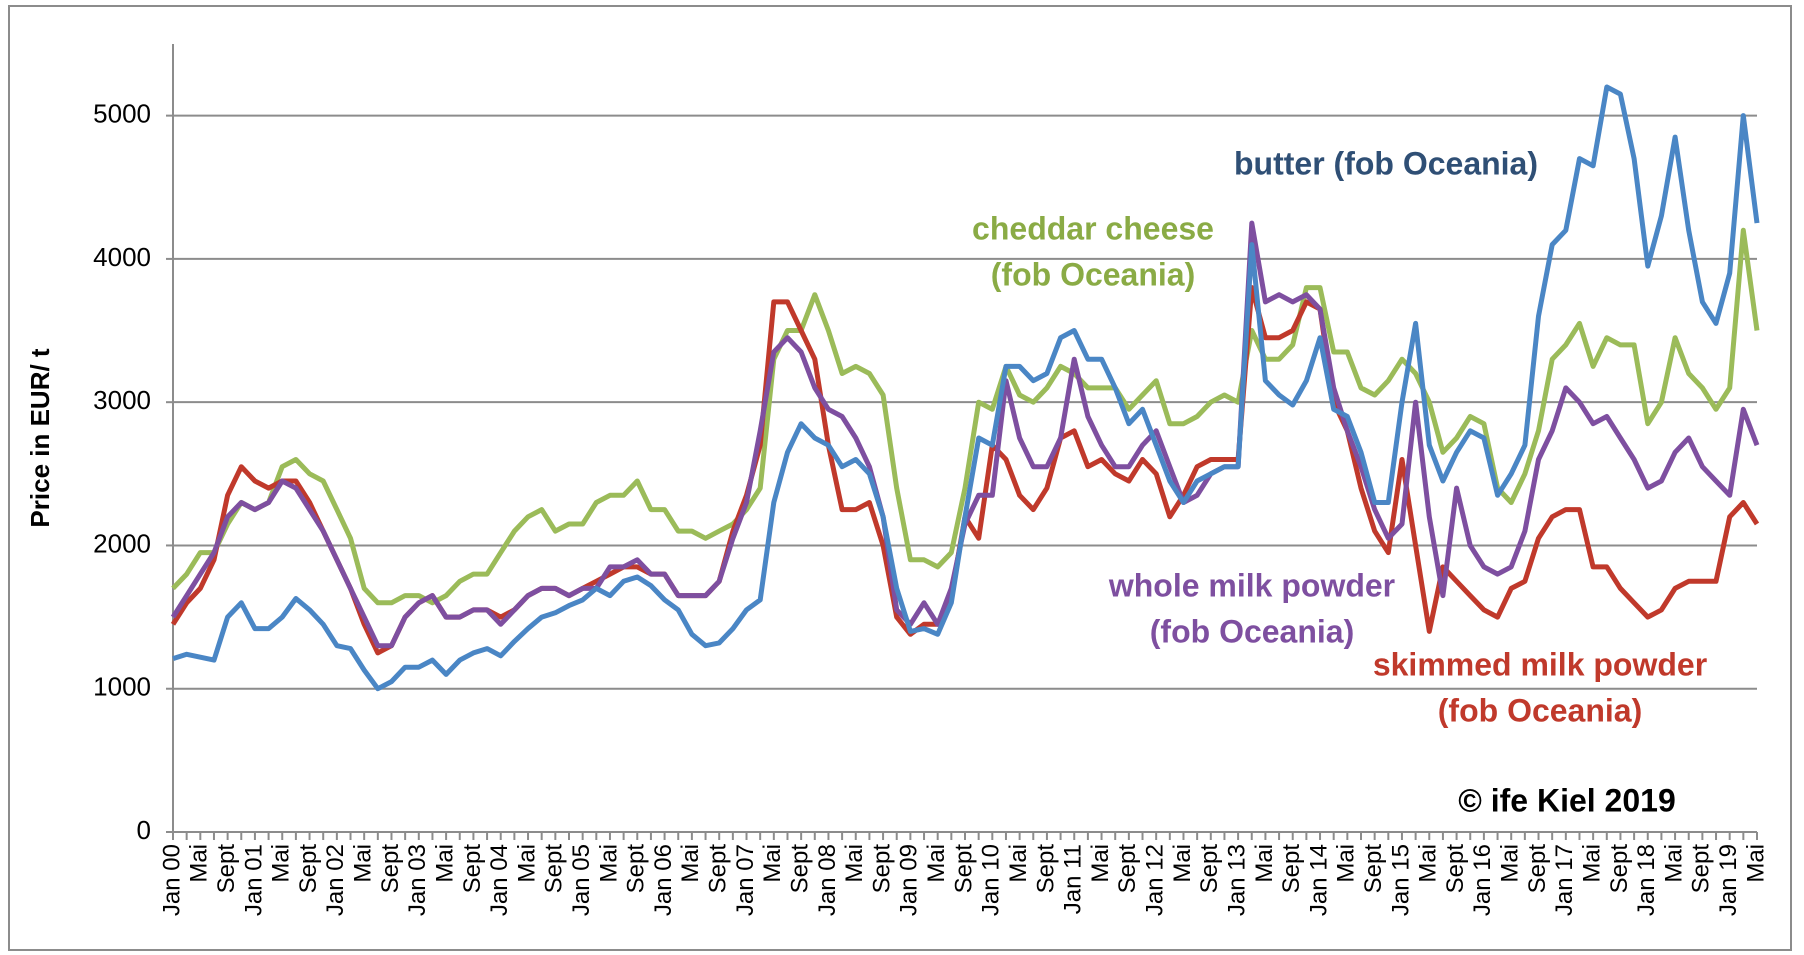 The height and width of the screenshot is (955, 1804). Describe the element at coordinates (144, 830) in the screenshot. I see `y-tick-label: 0` at that location.